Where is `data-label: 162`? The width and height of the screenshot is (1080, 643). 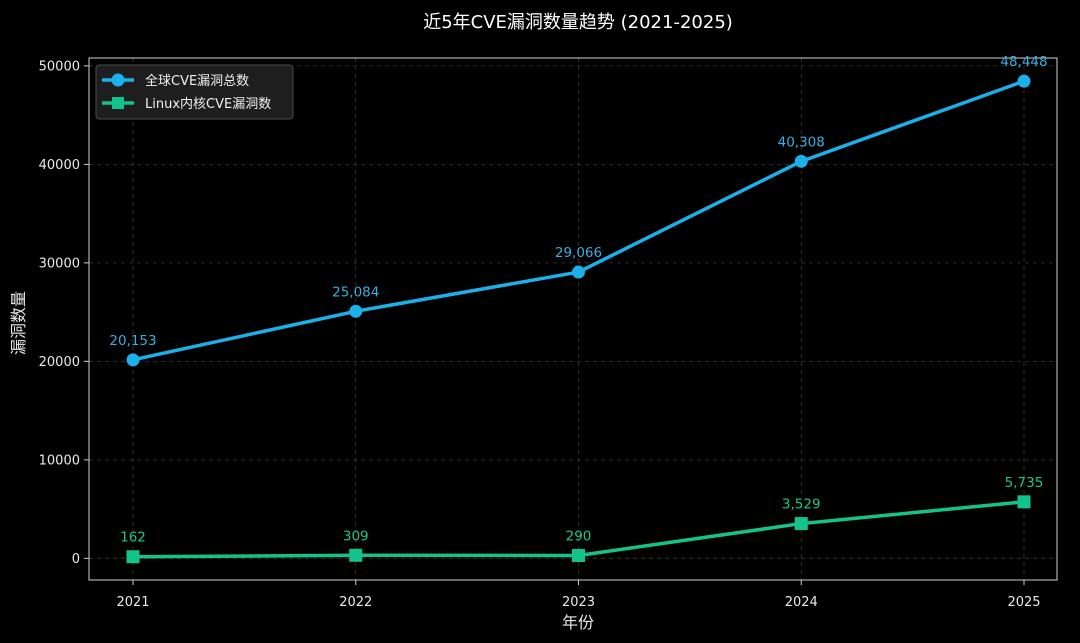
data-label: 162 is located at coordinates (133, 538).